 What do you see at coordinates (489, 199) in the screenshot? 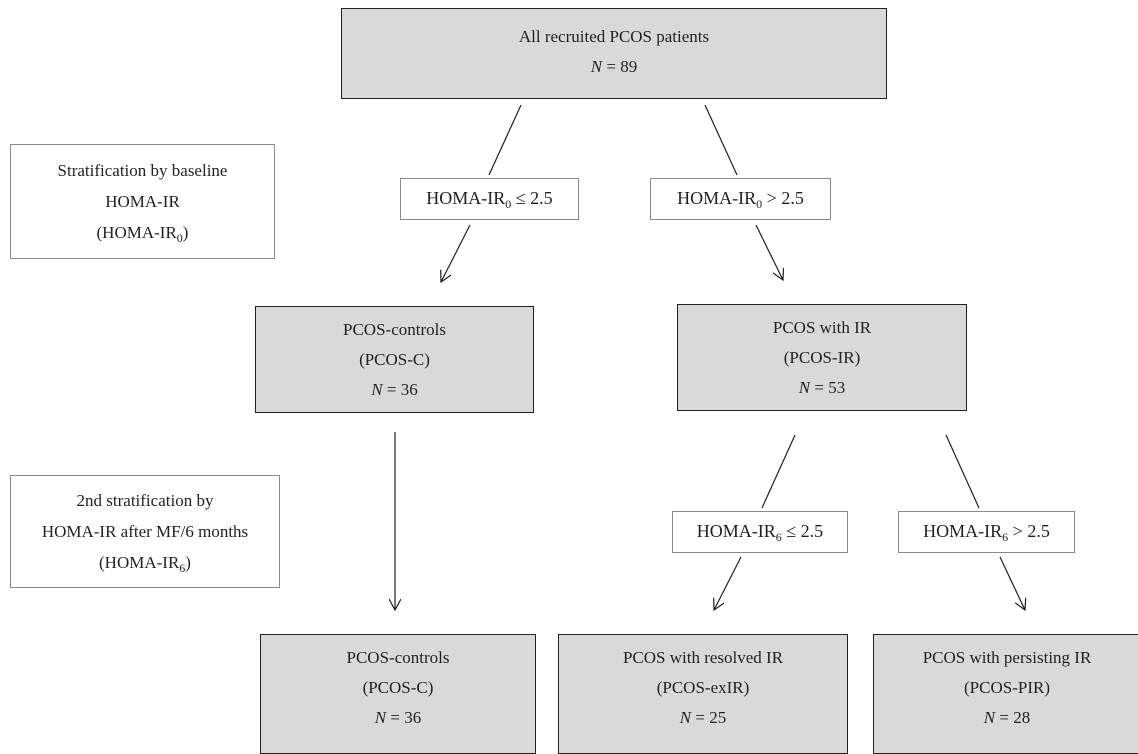
I see `condition-homa-ir0-le: HOMA-IR0 ≤ 2.5` at bounding box center [489, 199].